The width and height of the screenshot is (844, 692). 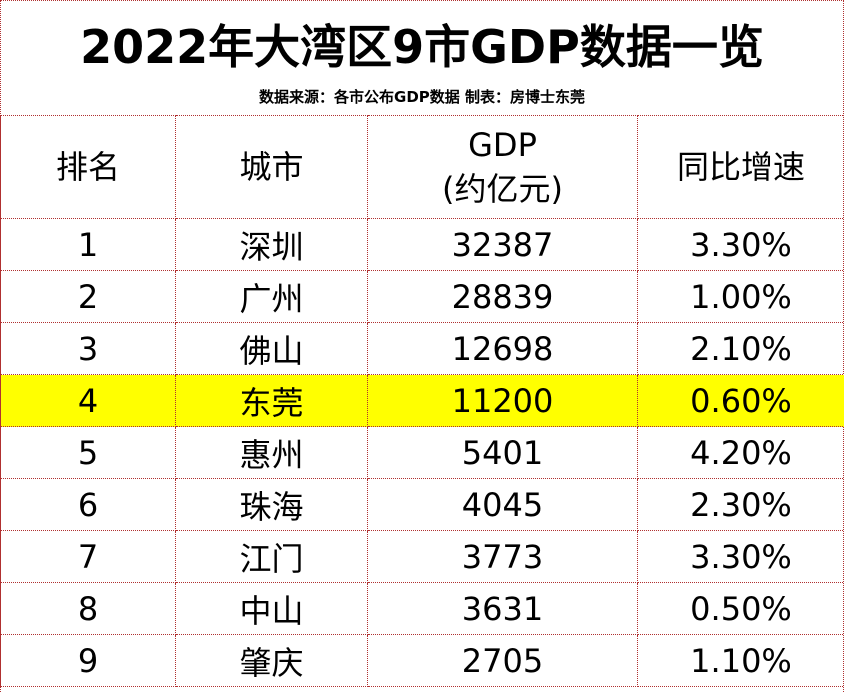 I want to click on cell-city: 佛山, so click(x=271, y=348).